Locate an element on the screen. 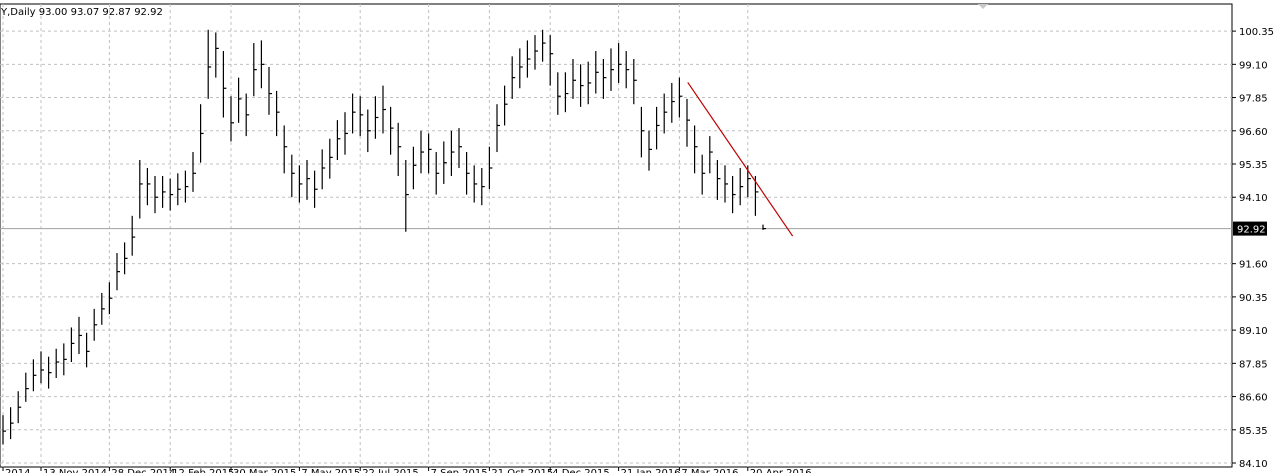  x-tick-label: 20 Apr 2016 is located at coordinates (781, 470).